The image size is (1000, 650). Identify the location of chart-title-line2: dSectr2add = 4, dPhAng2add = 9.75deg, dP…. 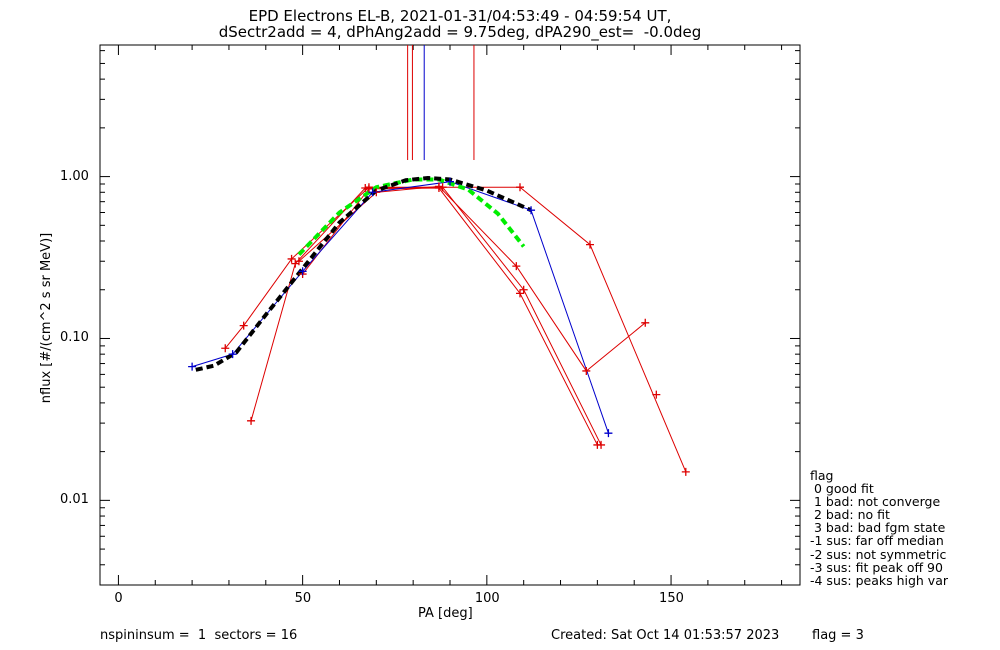
(460, 32).